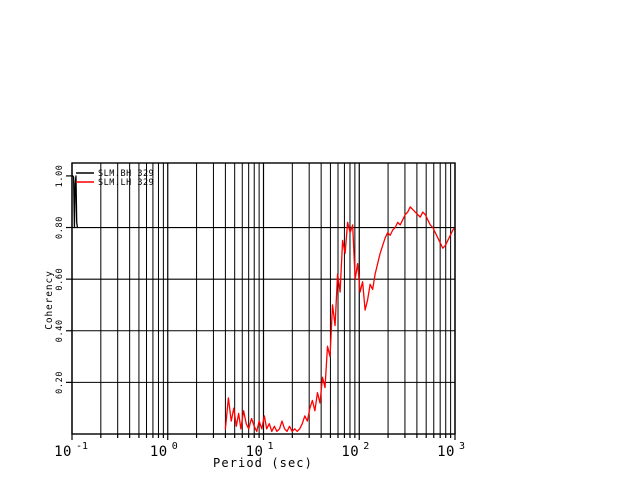  Describe the element at coordinates (271, 446) in the screenshot. I see `x-tick-label-exponent: 1` at that location.